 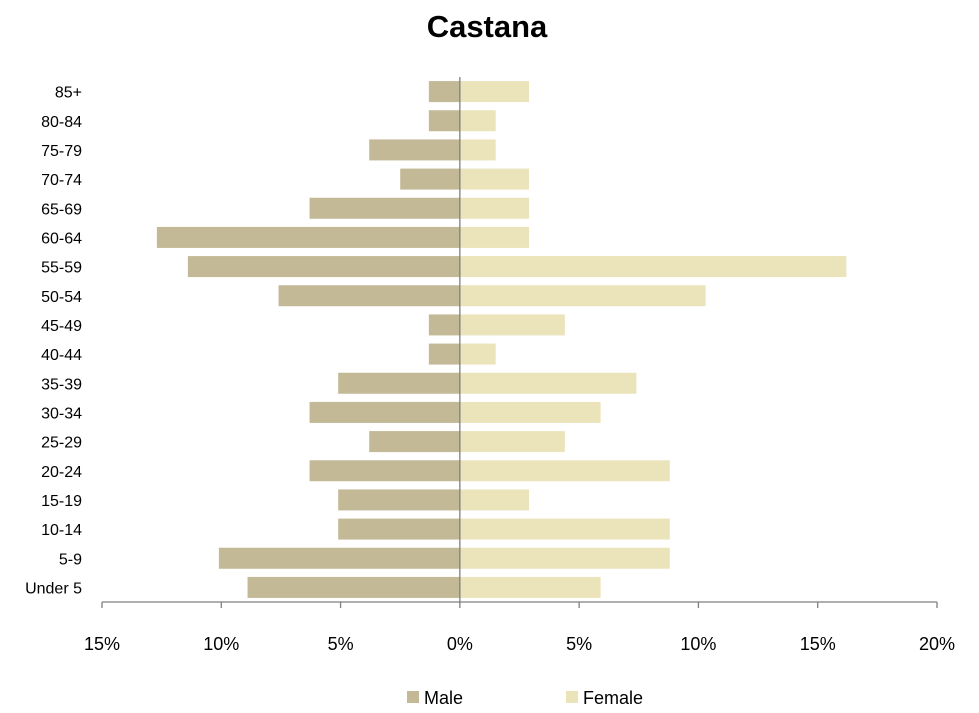 What do you see at coordinates (61, 209) in the screenshot?
I see `category-label: 65-69` at bounding box center [61, 209].